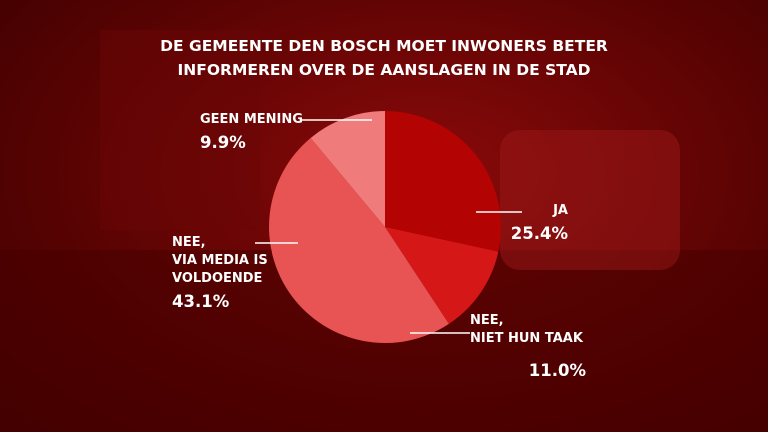 This screenshot has height=432, width=768. What do you see at coordinates (526, 329) in the screenshot?
I see `category-label: NEE, NIET HUN TAAK` at bounding box center [526, 329].